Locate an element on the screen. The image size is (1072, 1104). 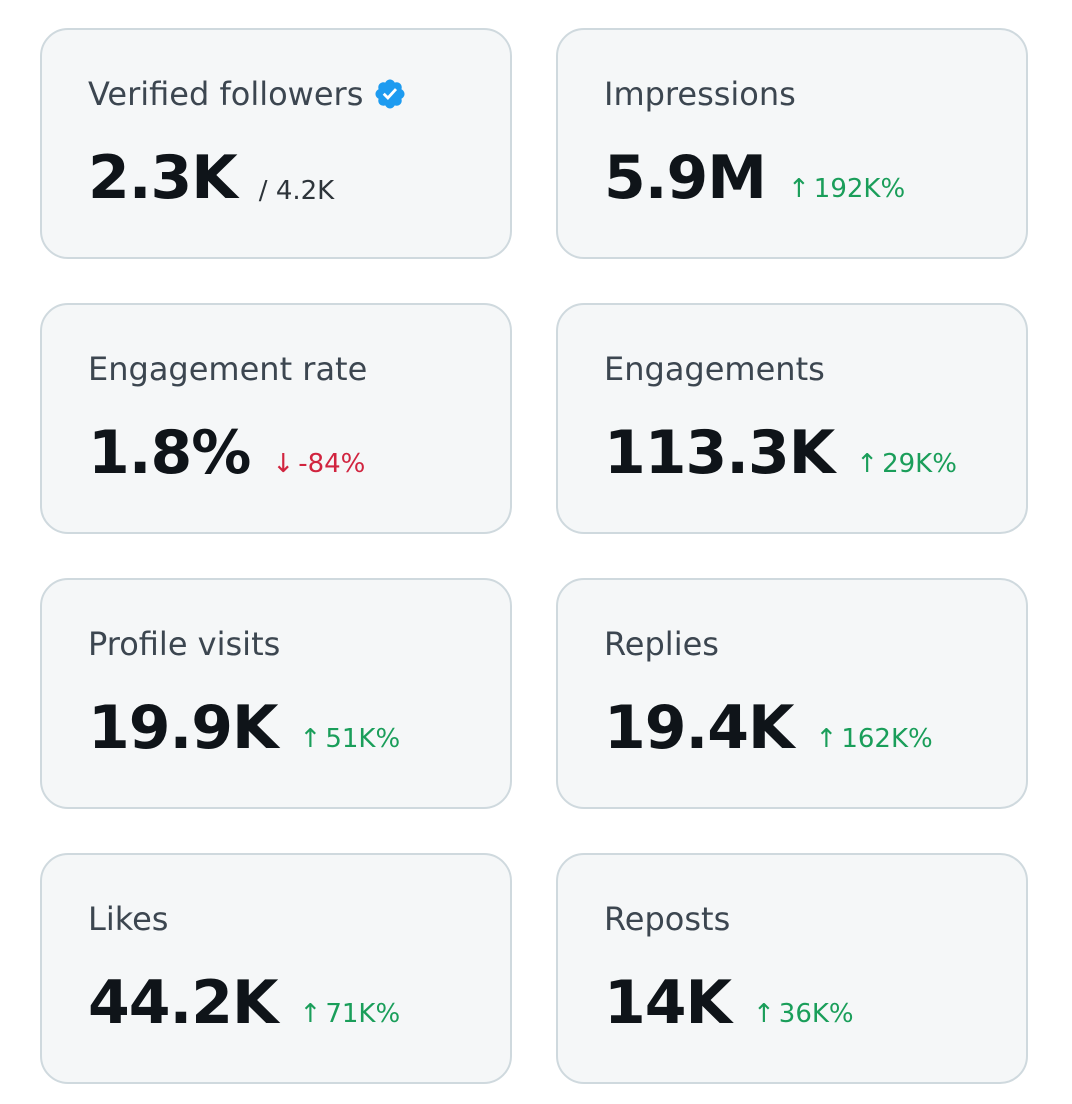
metric-card-profile-visits: Profile visits 19.9K ↑ 51K% is located at coordinates (276, 693).